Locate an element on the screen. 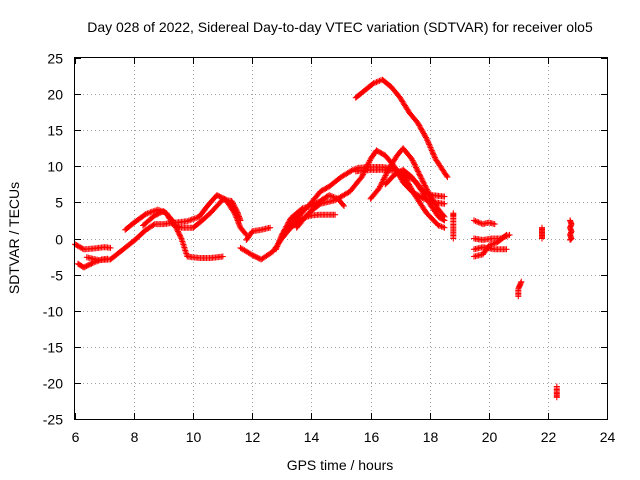 The image size is (640, 480). x-tick-label: 6 is located at coordinates (76, 437).